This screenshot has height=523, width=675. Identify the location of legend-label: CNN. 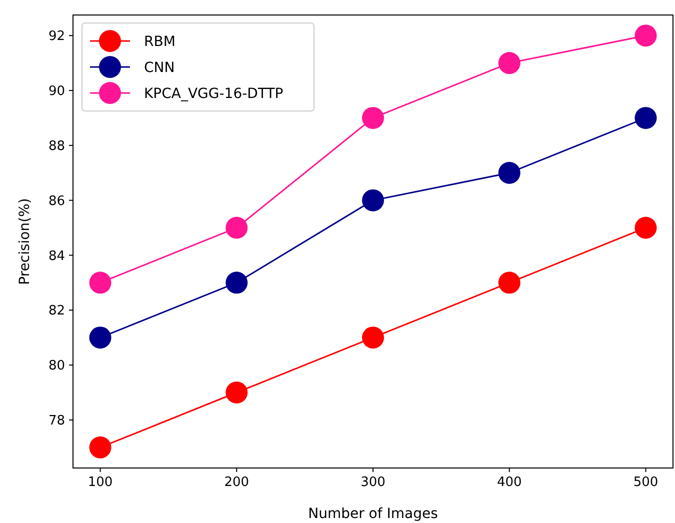
(159, 68).